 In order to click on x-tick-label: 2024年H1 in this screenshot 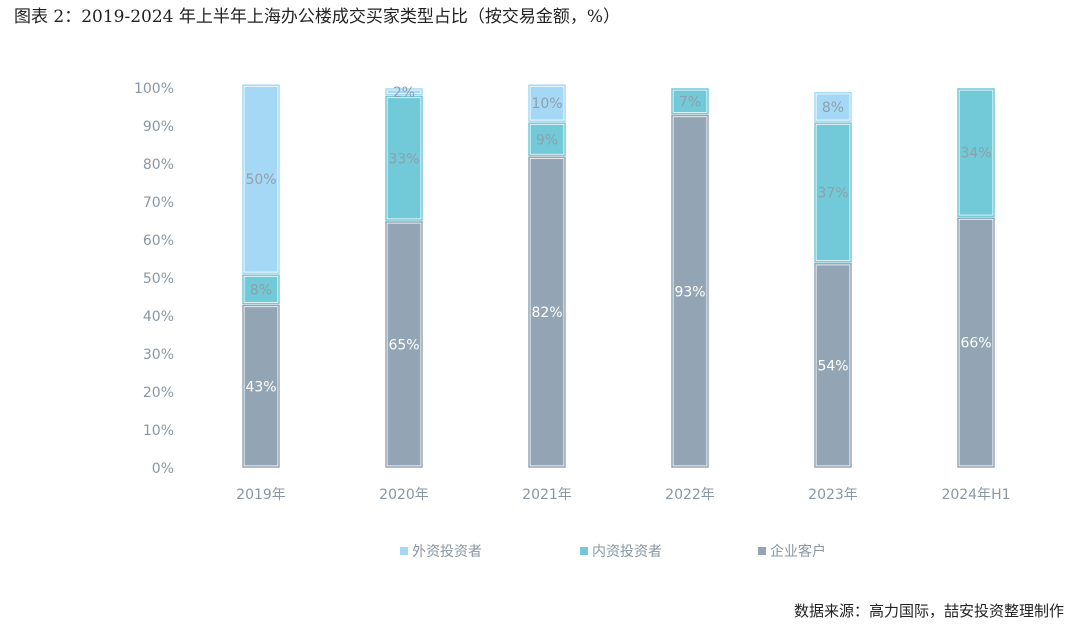, I will do `click(975, 495)`.